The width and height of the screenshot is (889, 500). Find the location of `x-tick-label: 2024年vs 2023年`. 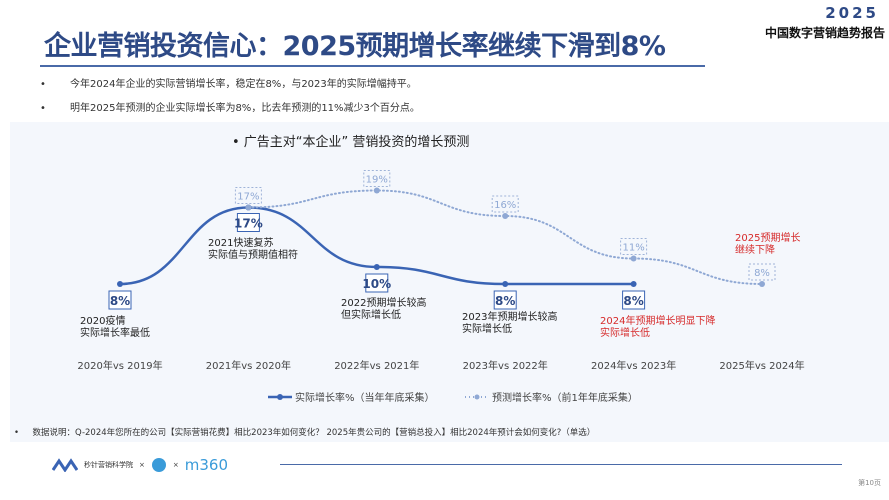

x-tick-label: 2024年vs 2023年 is located at coordinates (633, 365).